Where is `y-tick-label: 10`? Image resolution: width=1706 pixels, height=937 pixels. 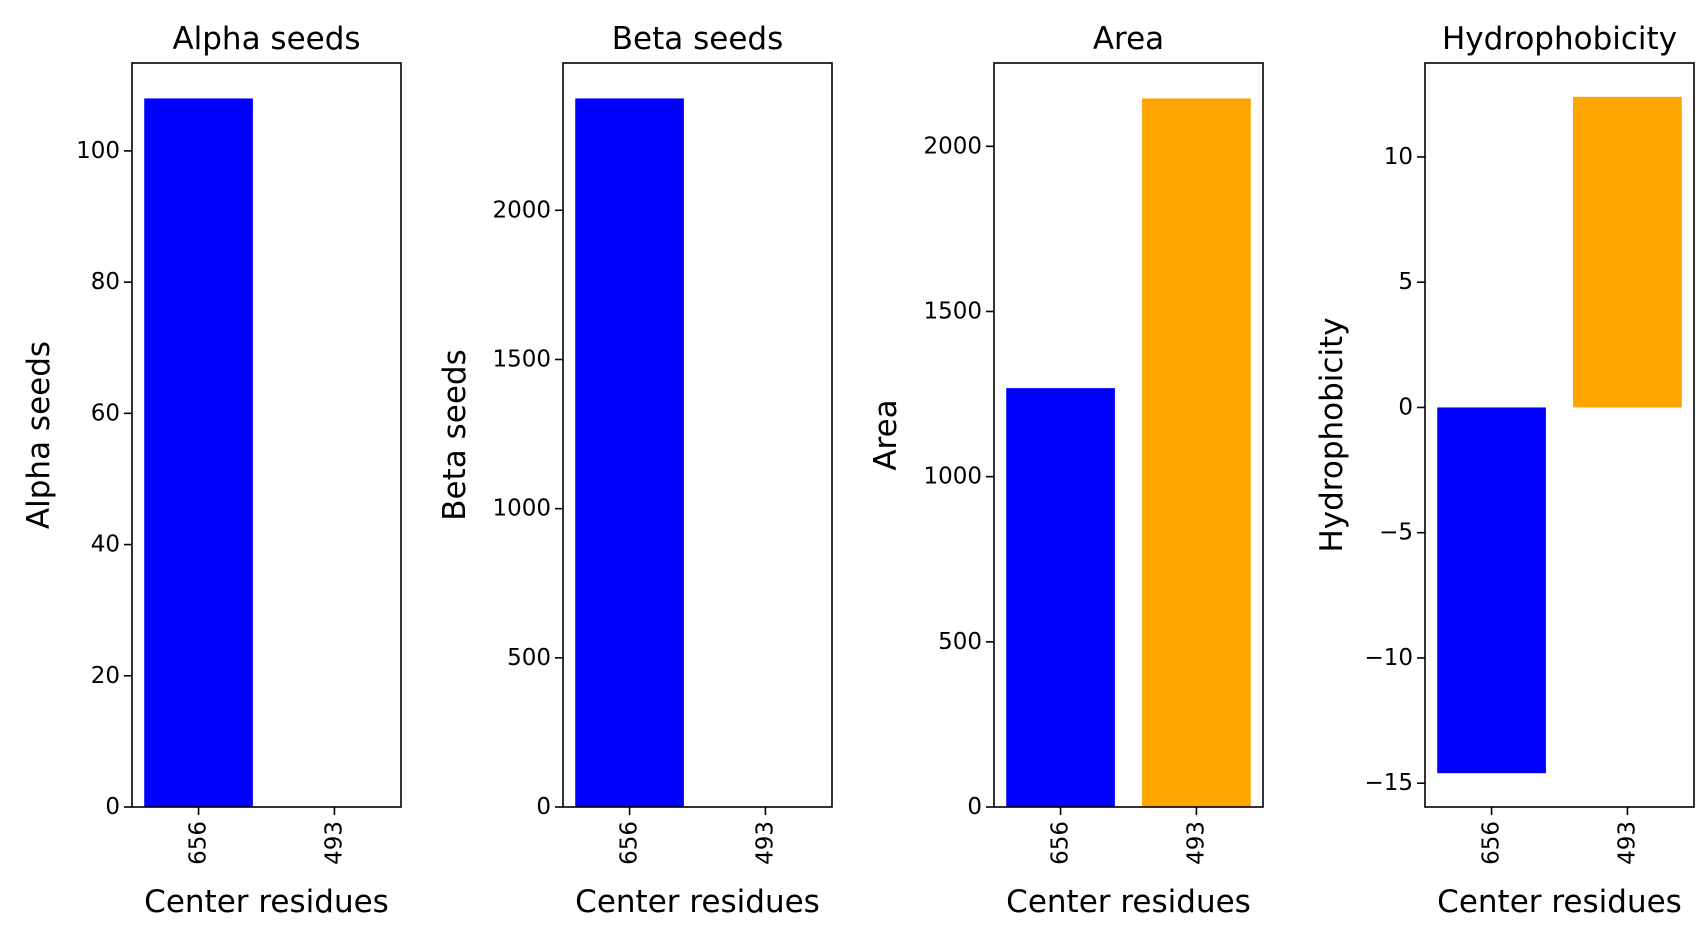 y-tick-label: 10 is located at coordinates (1398, 157).